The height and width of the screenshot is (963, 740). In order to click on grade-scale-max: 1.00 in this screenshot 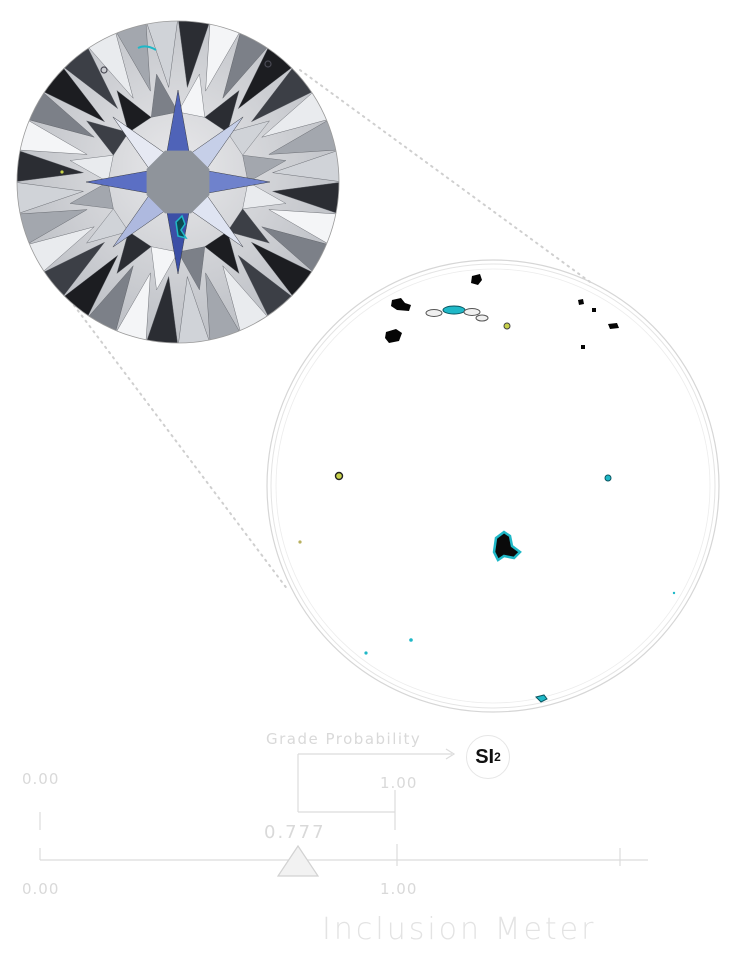, I will do `click(399, 783)`.